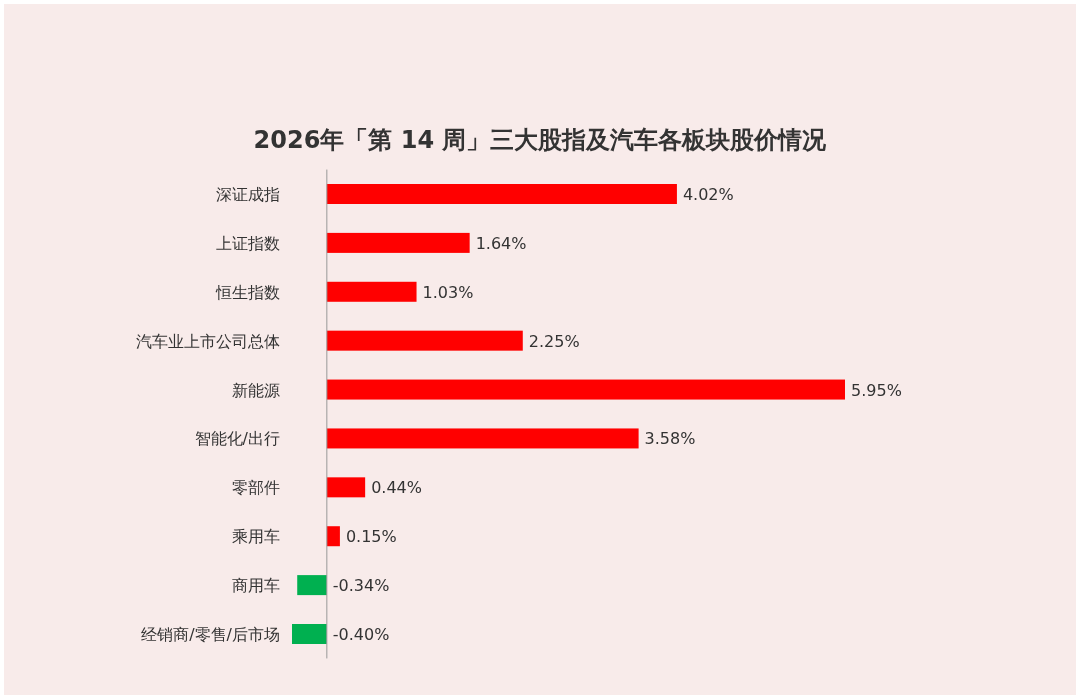 Image resolution: width=1080 pixels, height=699 pixels. Describe the element at coordinates (371, 537) in the screenshot. I see `data-label: 0.15%` at that location.